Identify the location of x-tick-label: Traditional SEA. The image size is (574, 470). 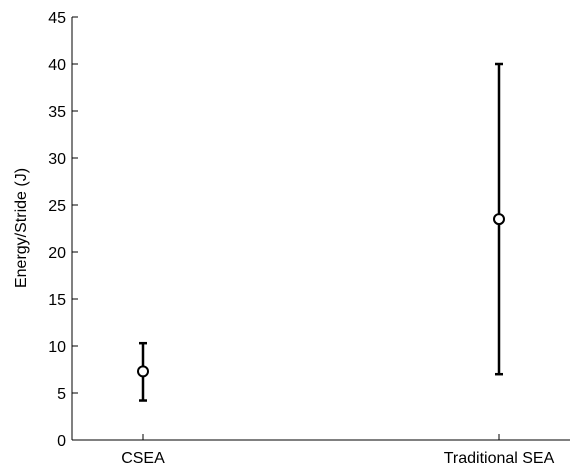
(499, 458).